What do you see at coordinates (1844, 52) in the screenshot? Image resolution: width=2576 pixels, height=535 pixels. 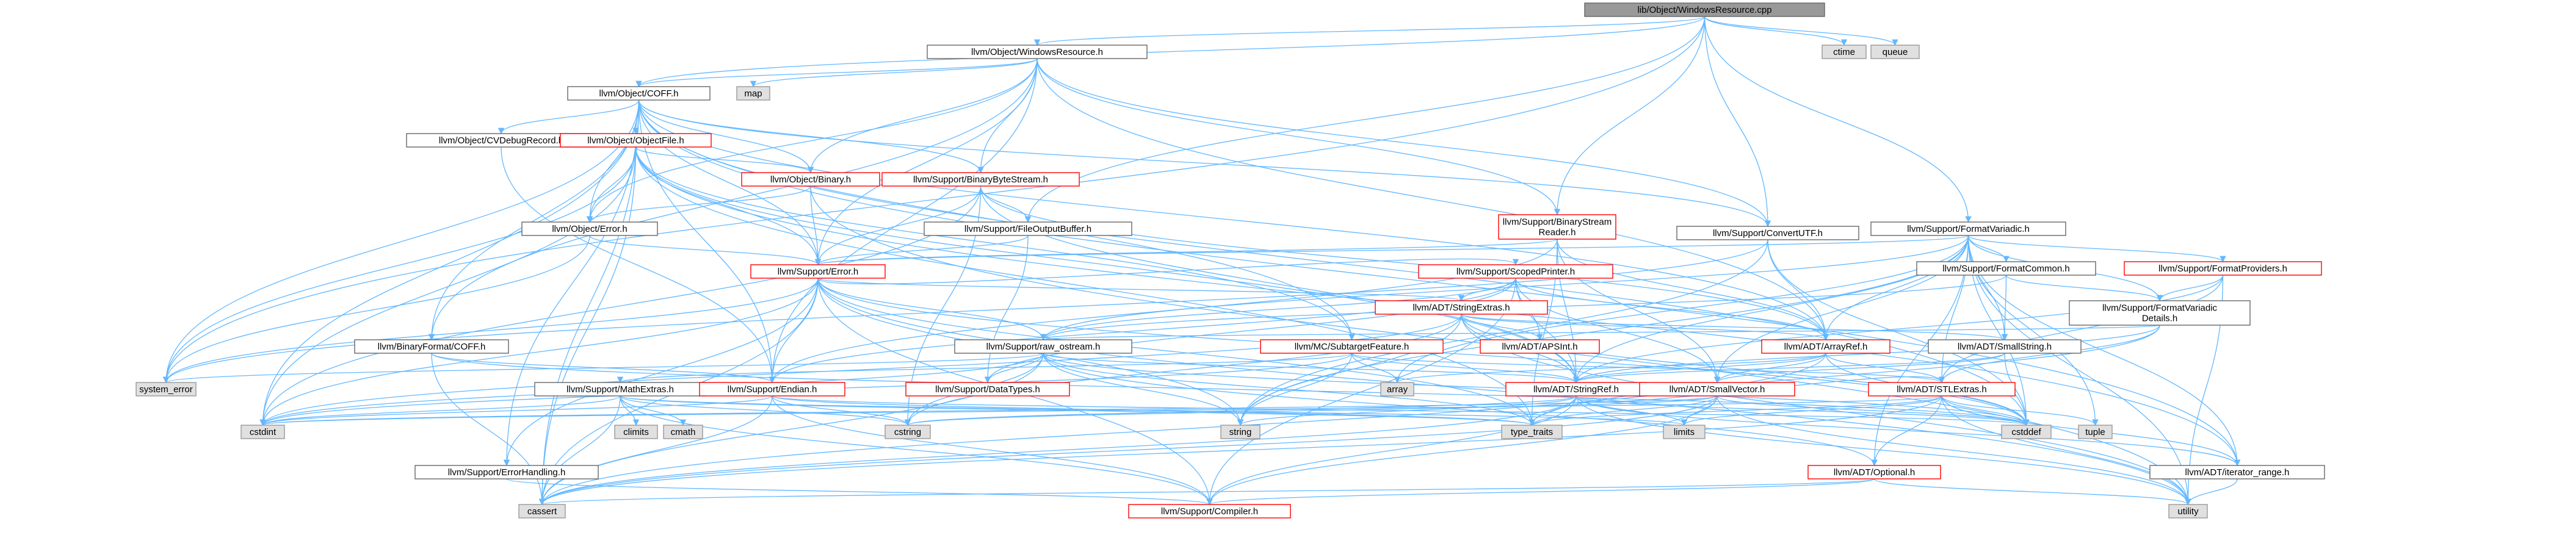 I see `node-ctime: ctime` at bounding box center [1844, 52].